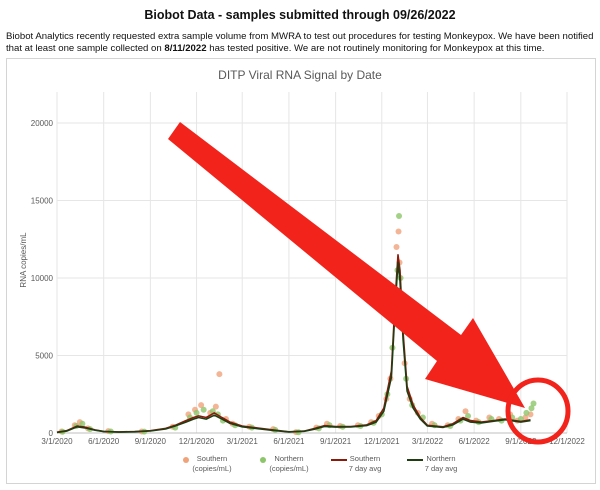 This screenshot has height=490, width=600. I want to click on x-tick-label: 6/1/2020, so click(104, 441).